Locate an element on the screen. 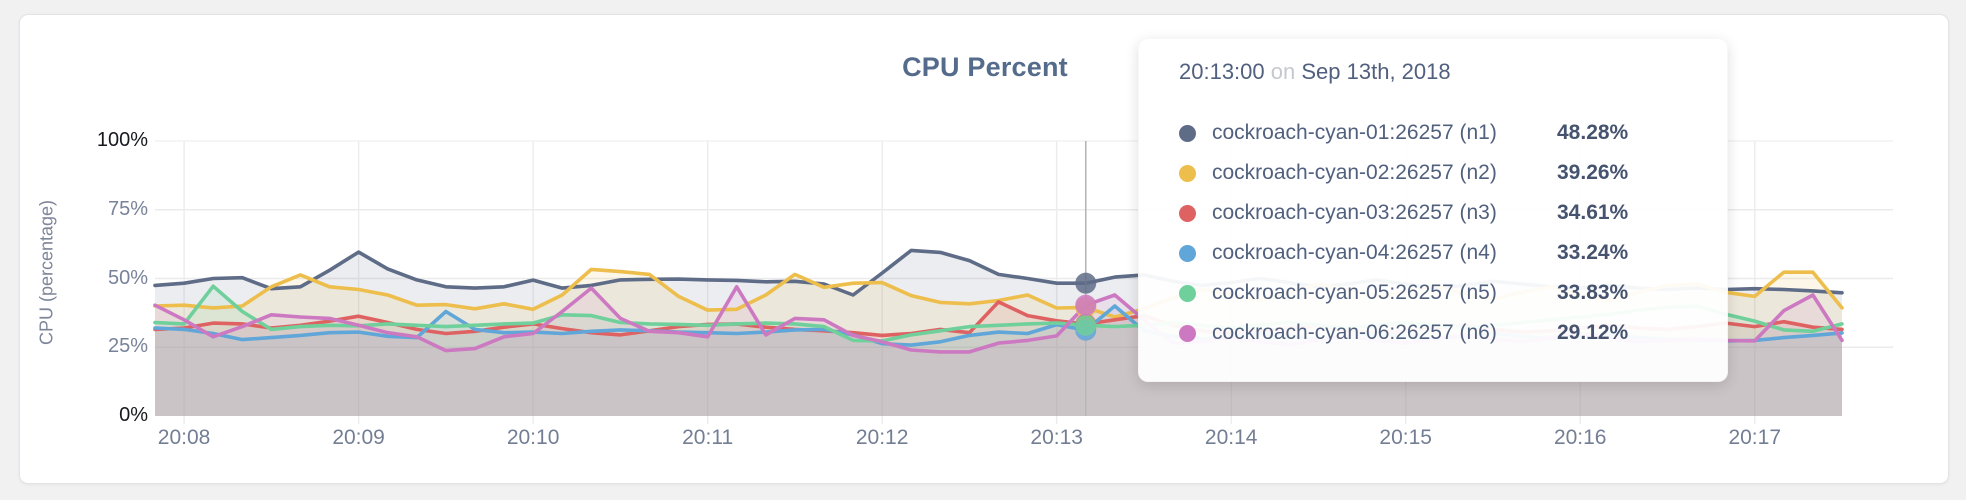 The width and height of the screenshot is (1966, 500). series-value: 33.83% is located at coordinates (1593, 292).